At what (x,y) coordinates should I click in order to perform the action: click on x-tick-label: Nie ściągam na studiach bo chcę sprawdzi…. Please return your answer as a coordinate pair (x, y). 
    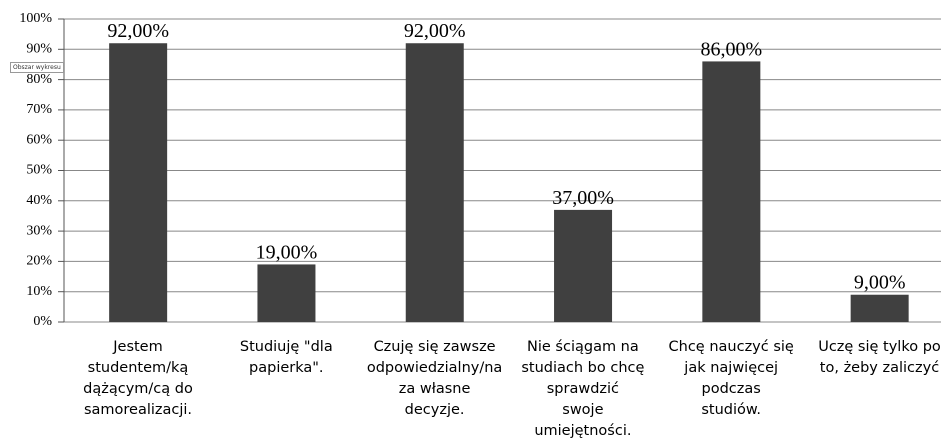
    Looking at the image, I should click on (583, 389).